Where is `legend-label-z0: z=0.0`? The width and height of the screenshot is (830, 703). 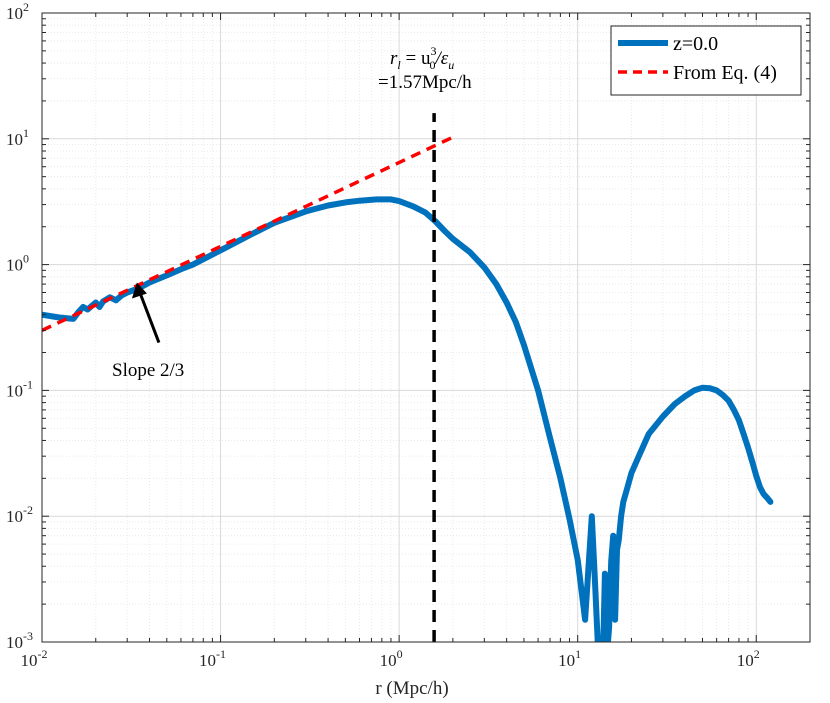
legend-label-z0: z=0.0 is located at coordinates (695, 44).